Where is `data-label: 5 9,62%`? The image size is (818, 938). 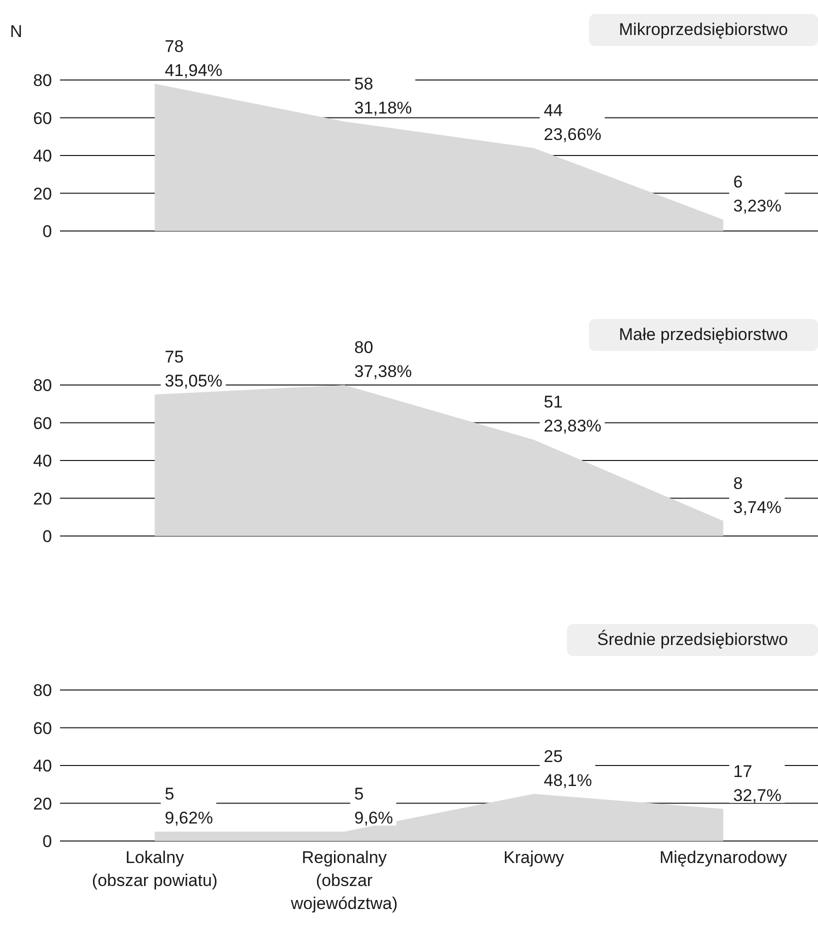 data-label: 5 9,62% is located at coordinates (188, 806).